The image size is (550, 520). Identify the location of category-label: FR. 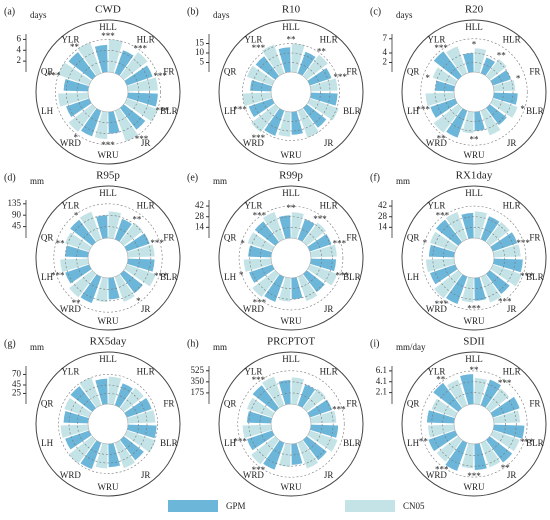
(534, 71).